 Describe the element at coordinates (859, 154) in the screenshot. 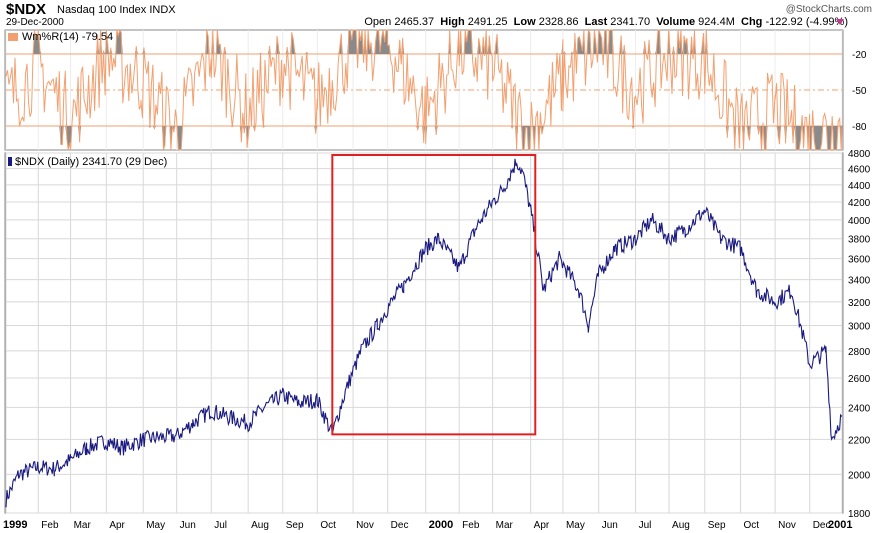

I see `price-tick-label: 4800` at that location.